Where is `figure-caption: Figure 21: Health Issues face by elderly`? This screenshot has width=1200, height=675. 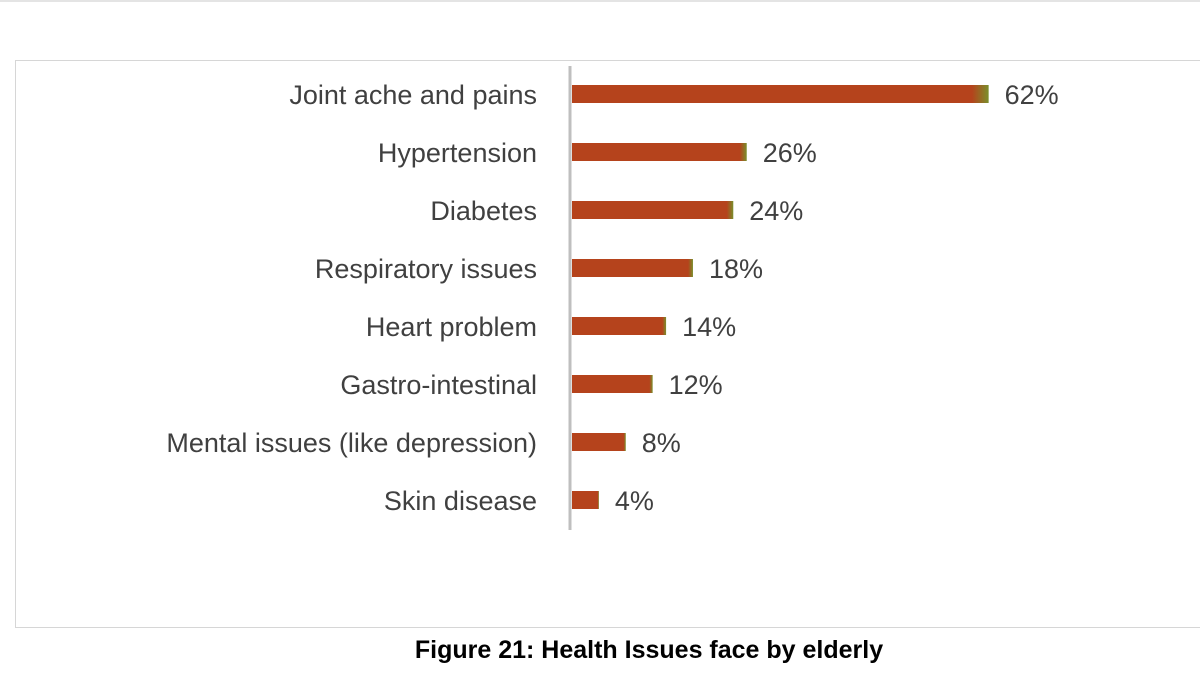 figure-caption: Figure 21: Health Issues face by elderly is located at coordinates (649, 650).